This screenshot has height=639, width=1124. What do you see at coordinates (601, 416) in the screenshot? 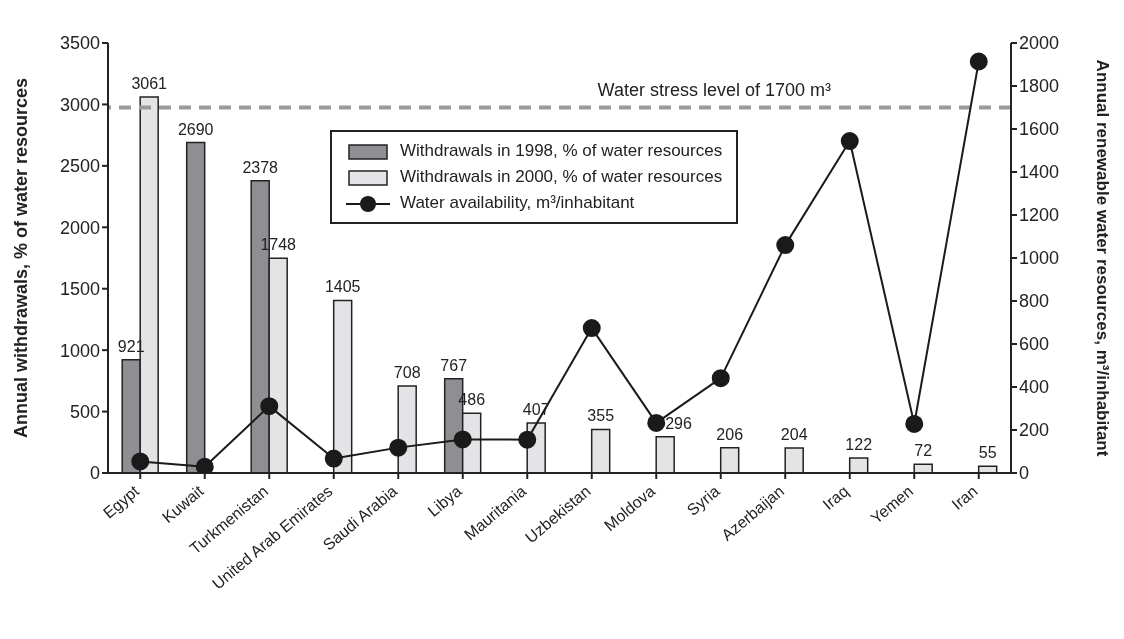
I see `data-label: 355` at bounding box center [601, 416].